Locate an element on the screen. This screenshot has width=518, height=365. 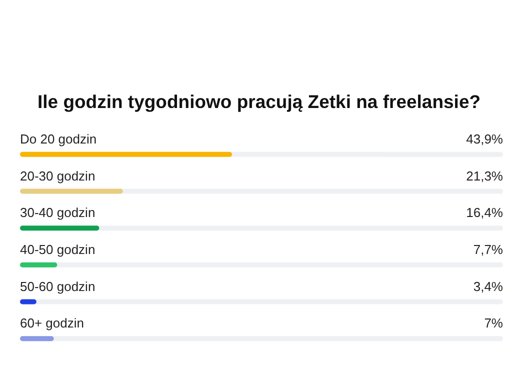
data-label: 3,4% is located at coordinates (488, 286).